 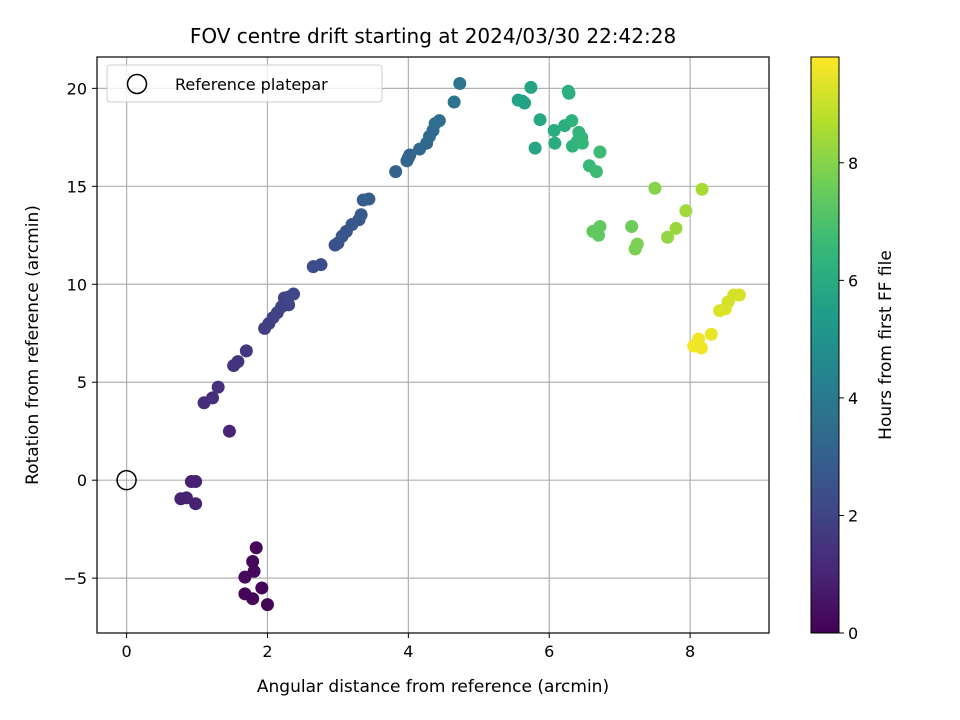 I want to click on x-tick-label: 6, so click(x=549, y=651).